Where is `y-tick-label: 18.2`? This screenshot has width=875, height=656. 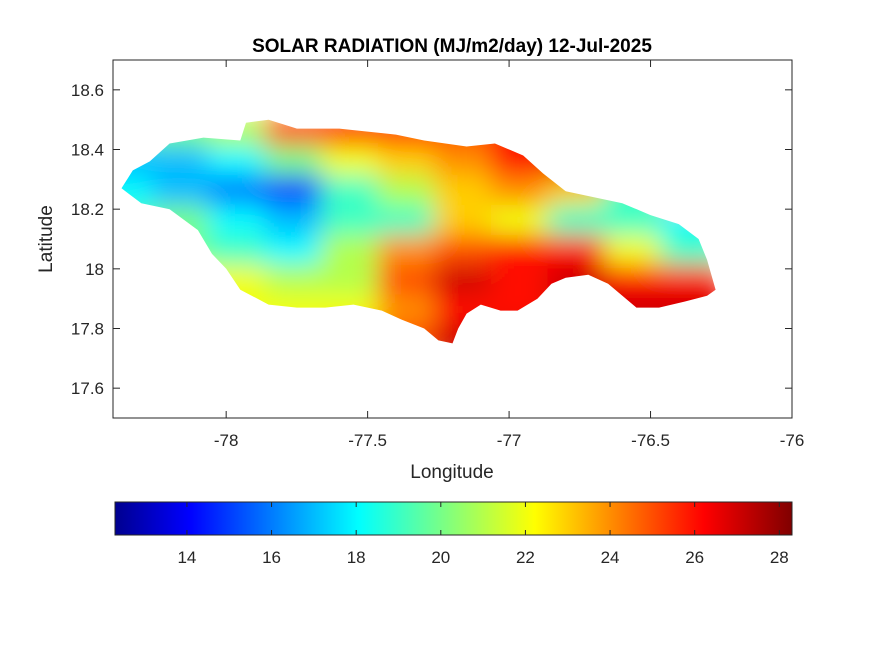
y-tick-label: 18.2 is located at coordinates (87, 209).